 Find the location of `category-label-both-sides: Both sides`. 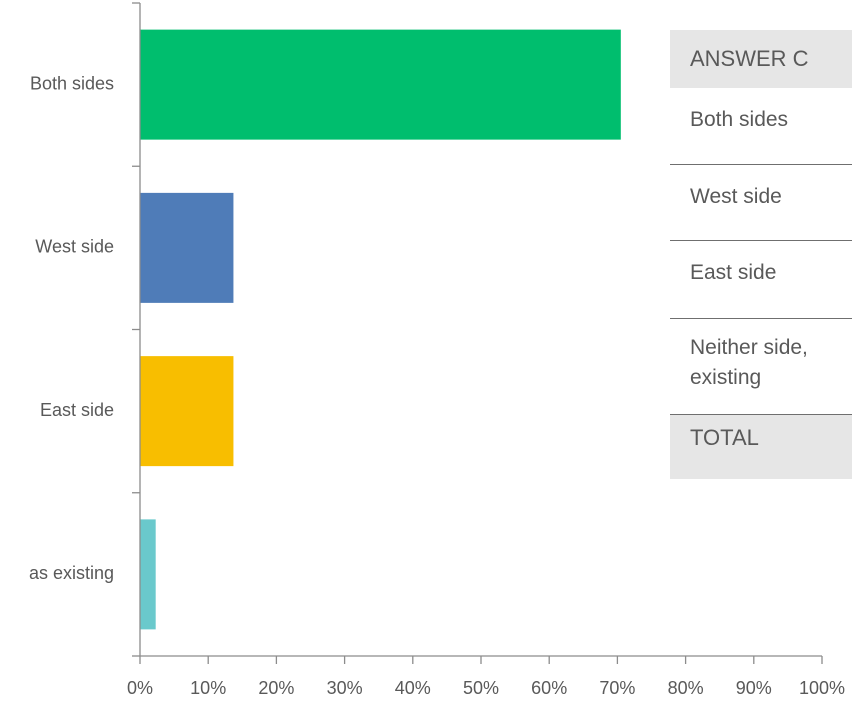

category-label-both-sides: Both sides is located at coordinates (72, 83).